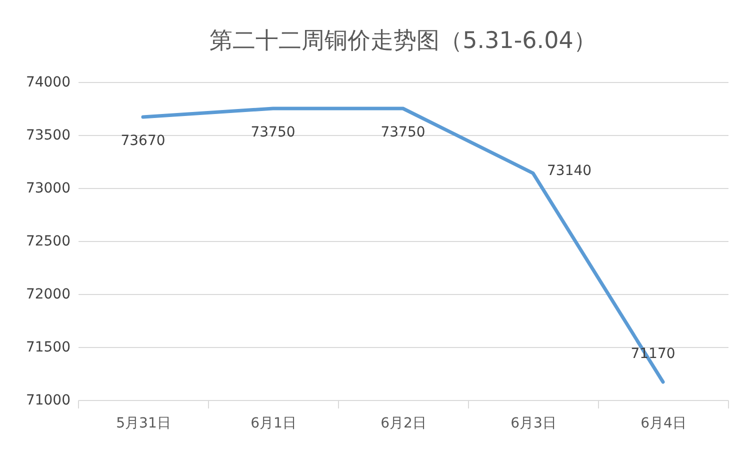 The height and width of the screenshot is (451, 752). What do you see at coordinates (569, 171) in the screenshot?
I see `data-label: 73140` at bounding box center [569, 171].